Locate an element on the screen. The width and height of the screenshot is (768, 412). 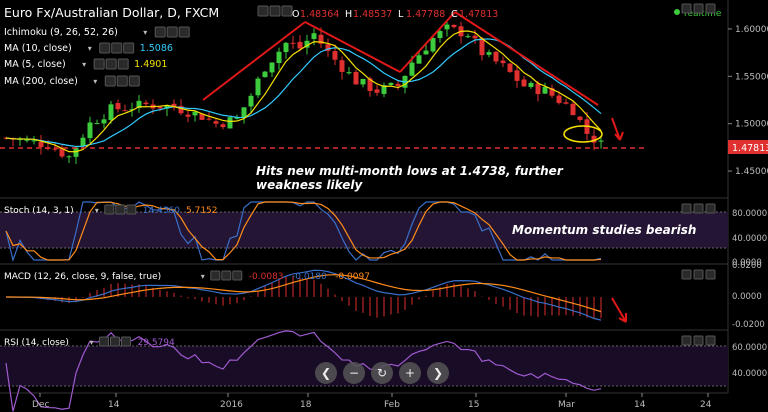
zoom-out-button: − is located at coordinates (354, 373).